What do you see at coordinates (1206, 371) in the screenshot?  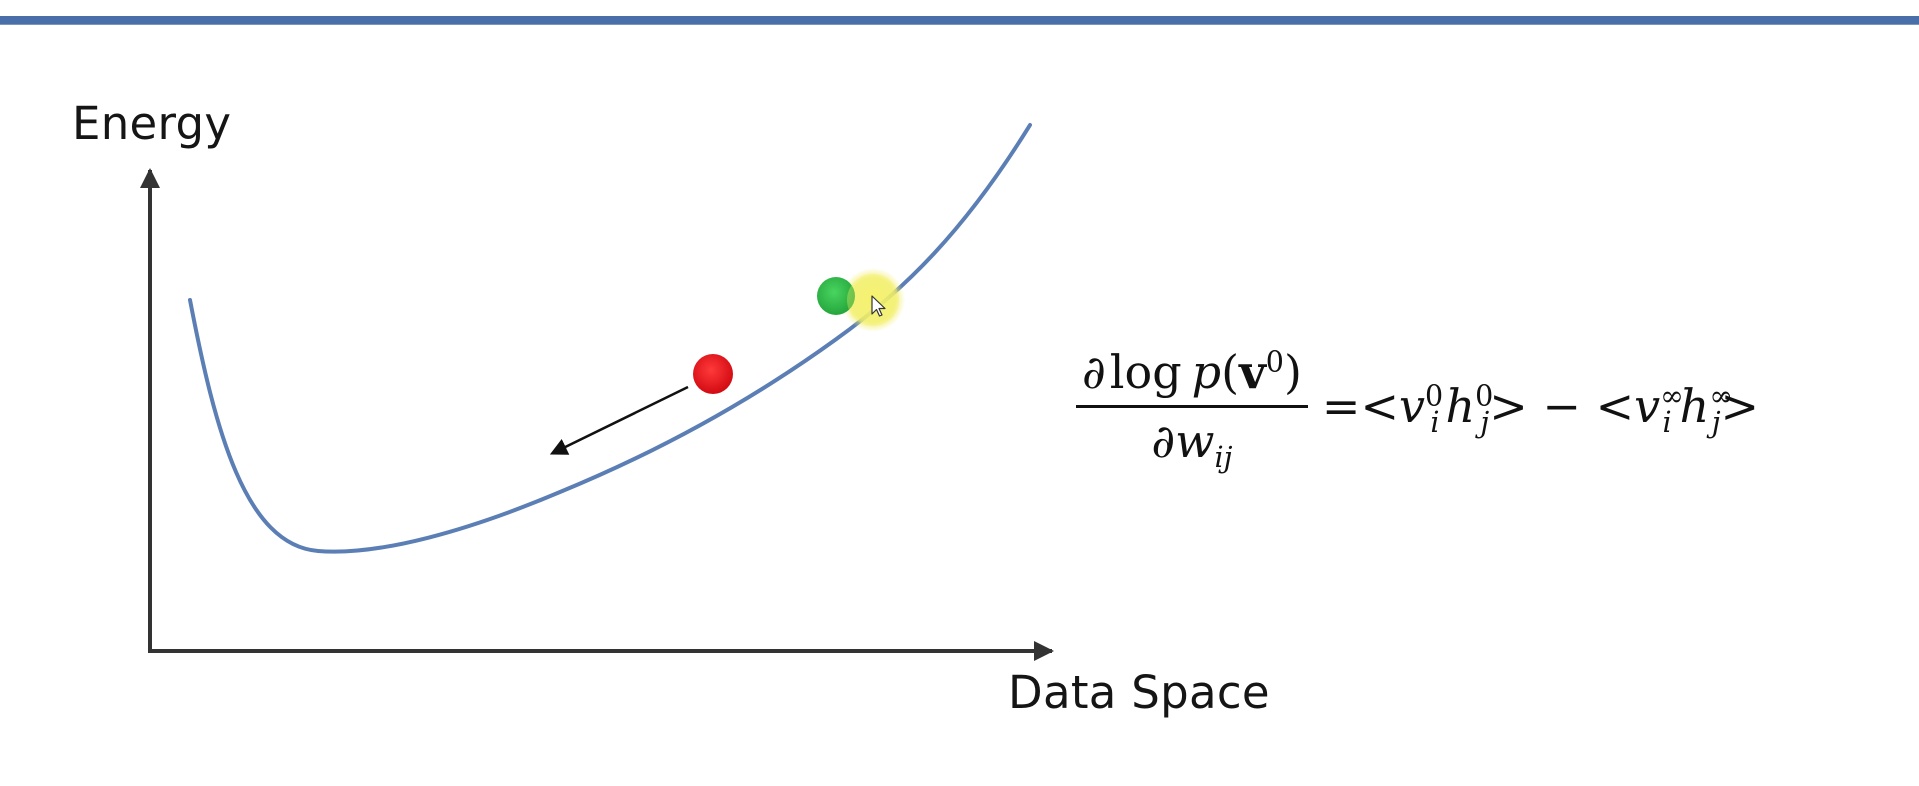 I see `p-symbol: p` at bounding box center [1206, 371].